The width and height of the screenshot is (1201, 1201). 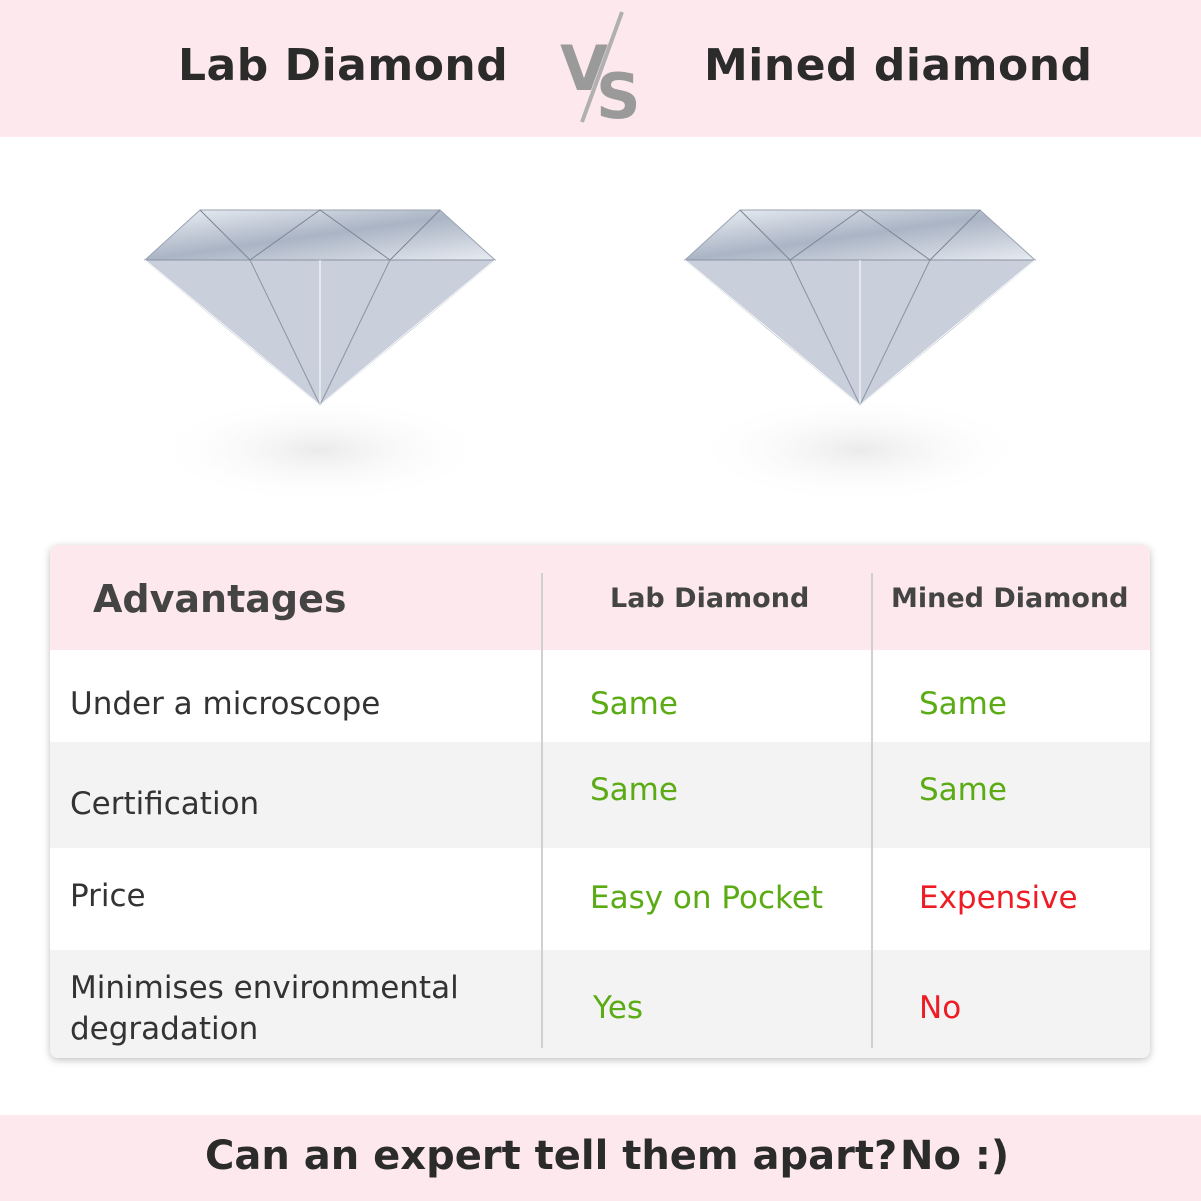 I want to click on row-label: Minimises environmental degradation, so click(x=264, y=1008).